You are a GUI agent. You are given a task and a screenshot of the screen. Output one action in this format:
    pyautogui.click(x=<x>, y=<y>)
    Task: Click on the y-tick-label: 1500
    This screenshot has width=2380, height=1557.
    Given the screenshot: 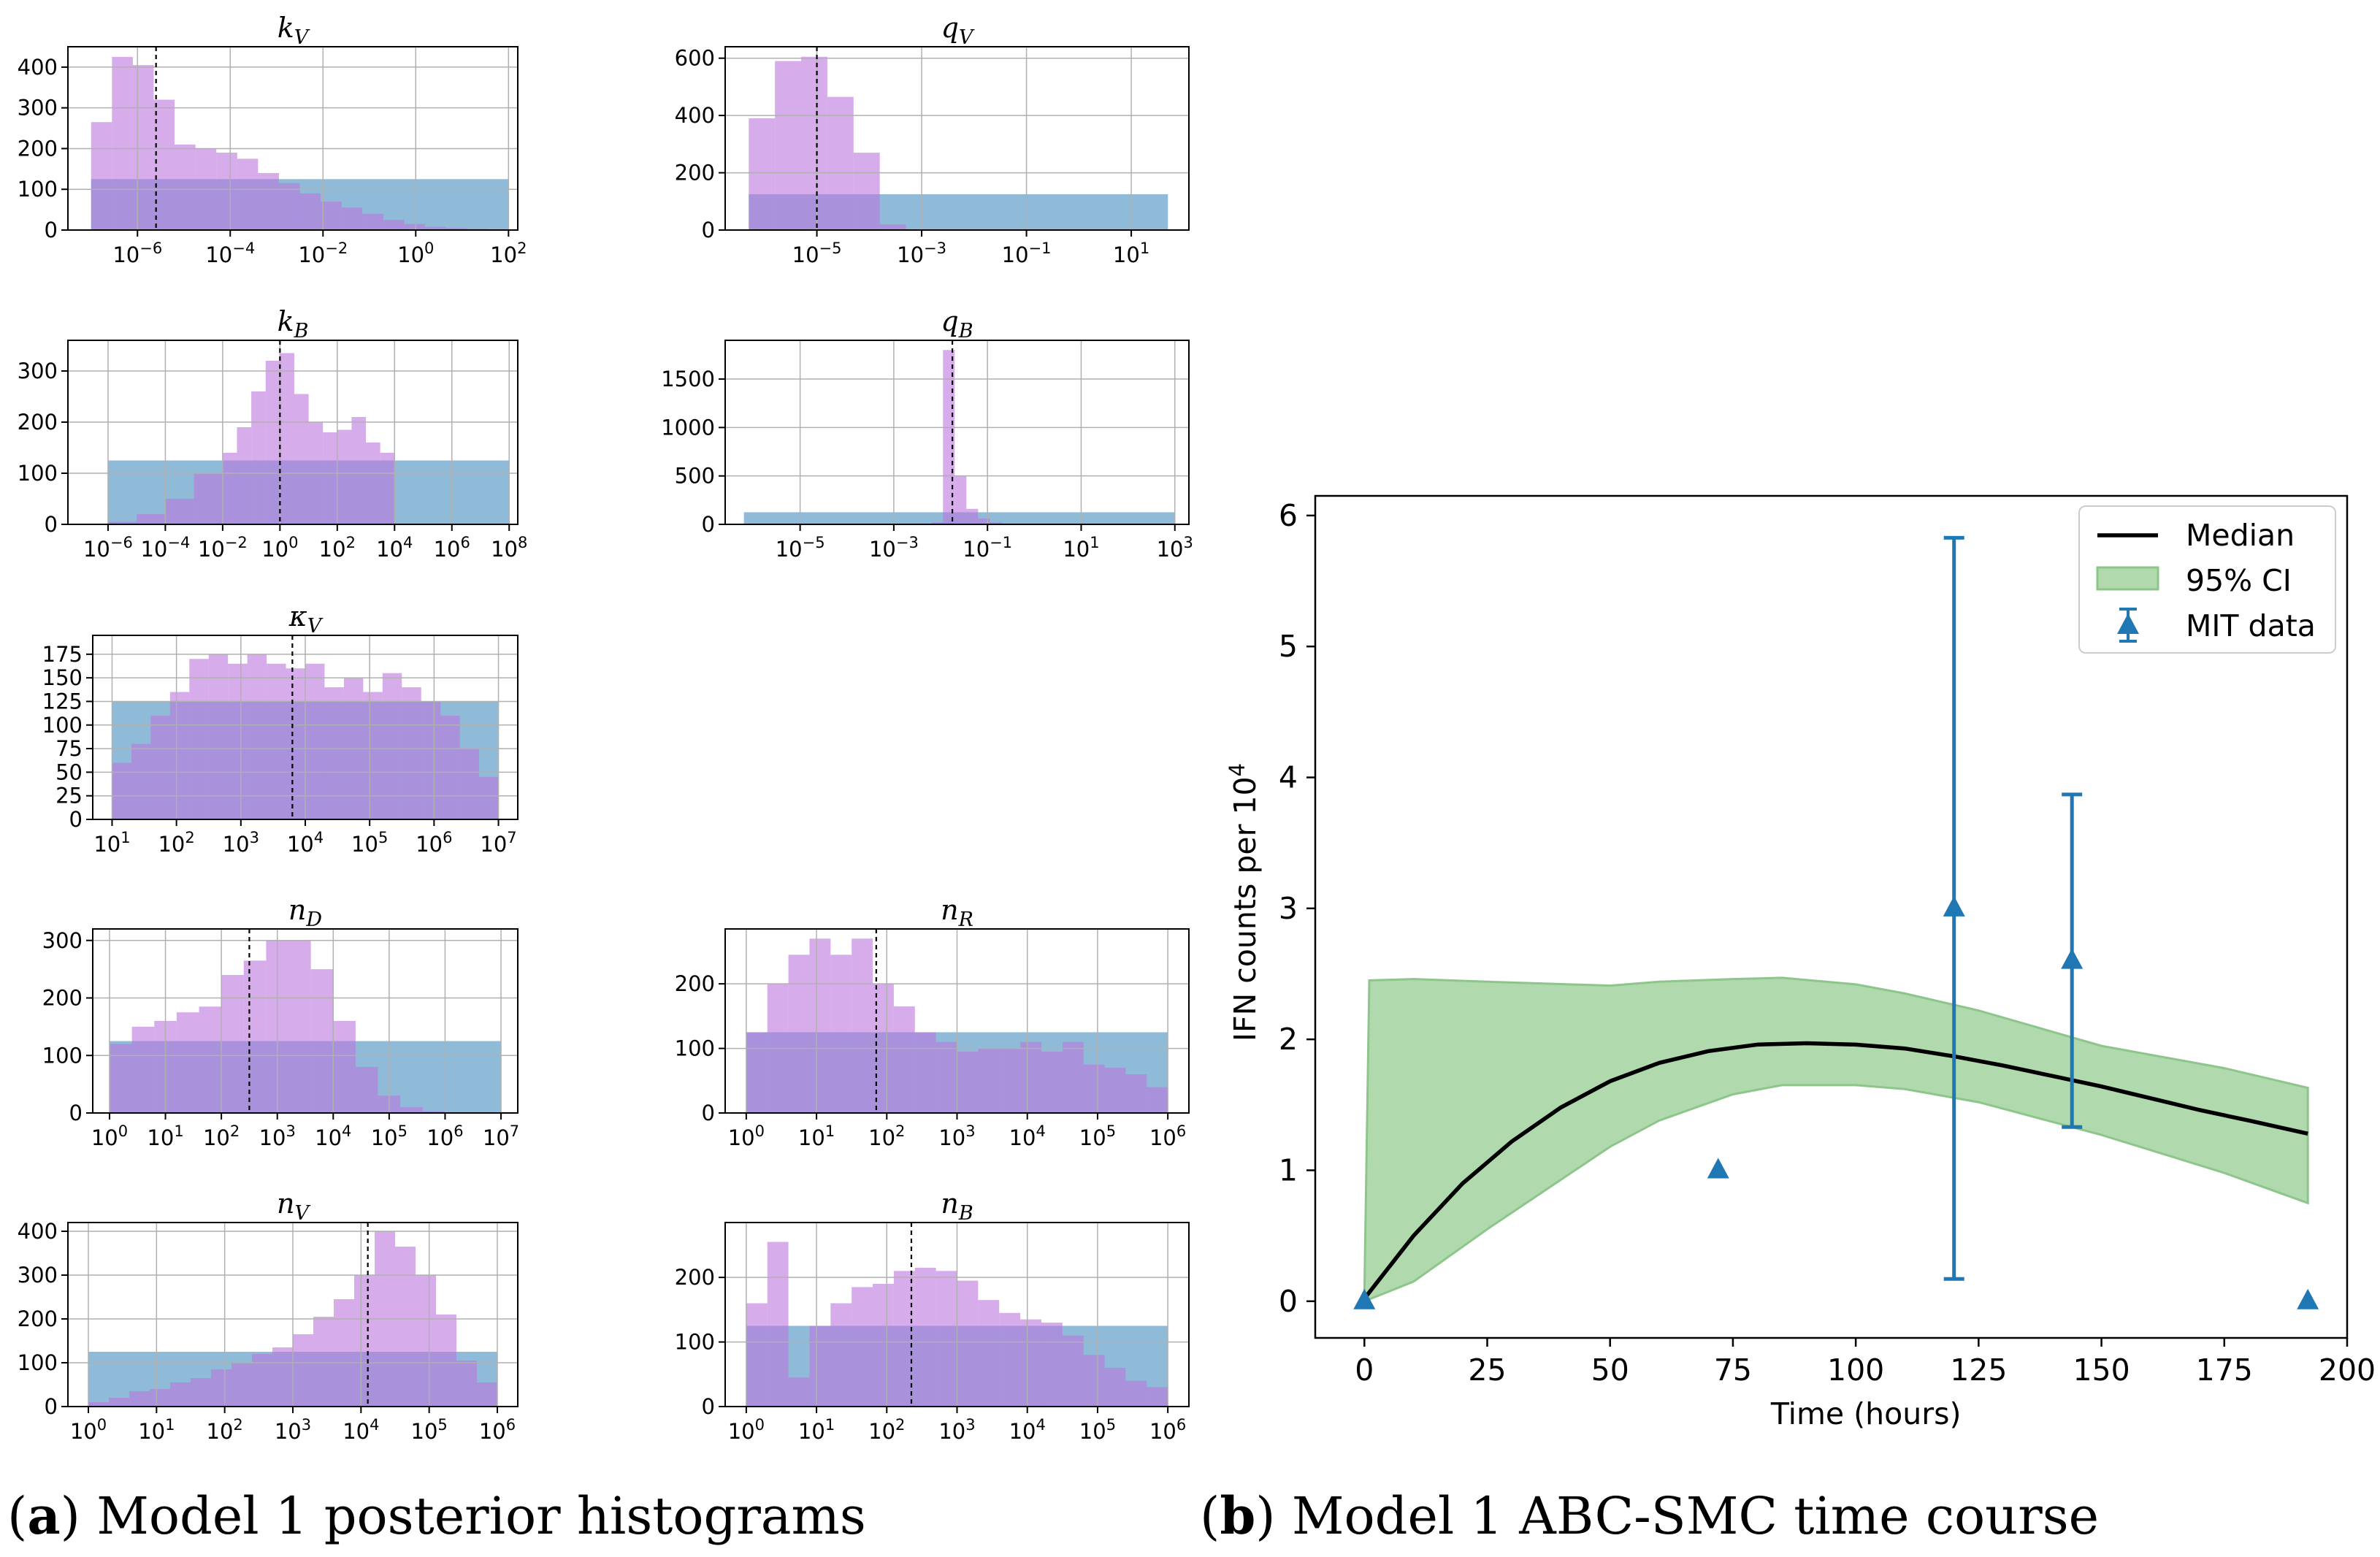 What is the action you would take?
    pyautogui.click(x=688, y=379)
    